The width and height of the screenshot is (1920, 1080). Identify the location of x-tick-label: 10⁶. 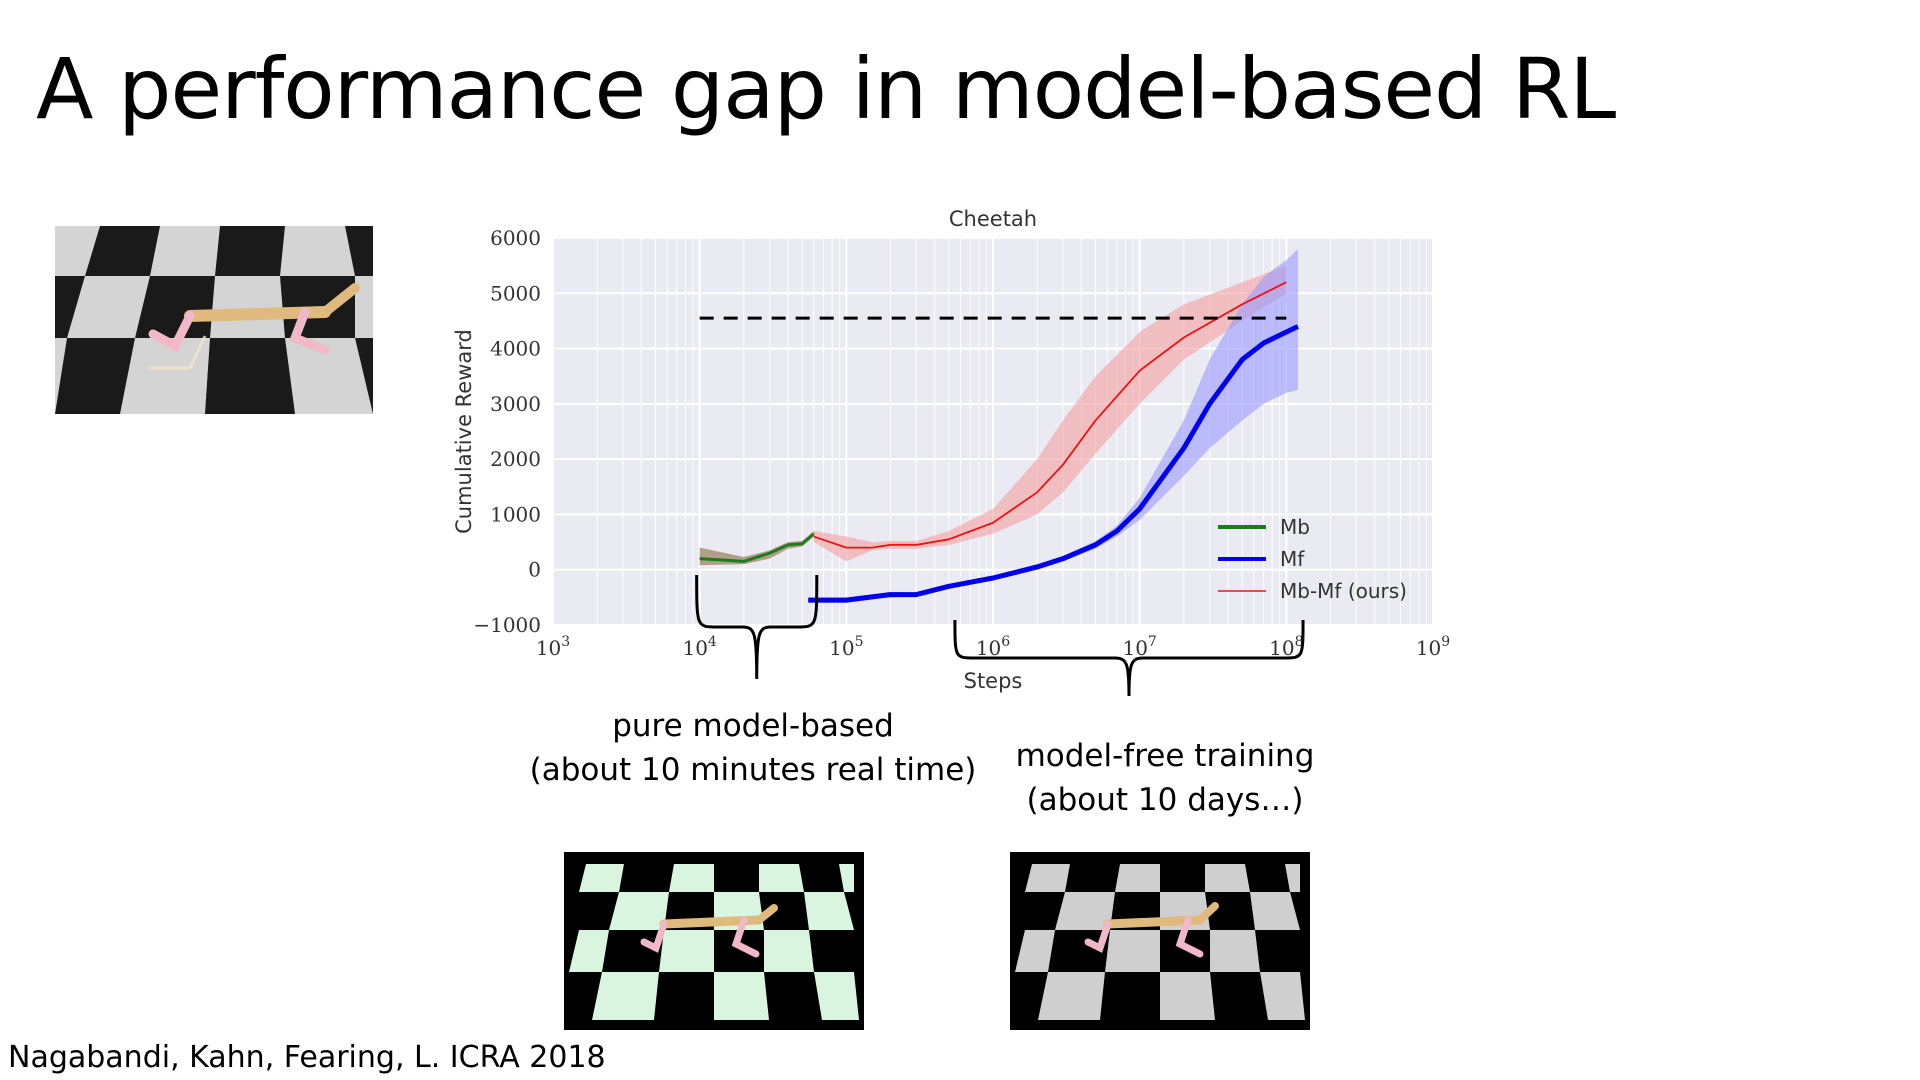
(993, 647).